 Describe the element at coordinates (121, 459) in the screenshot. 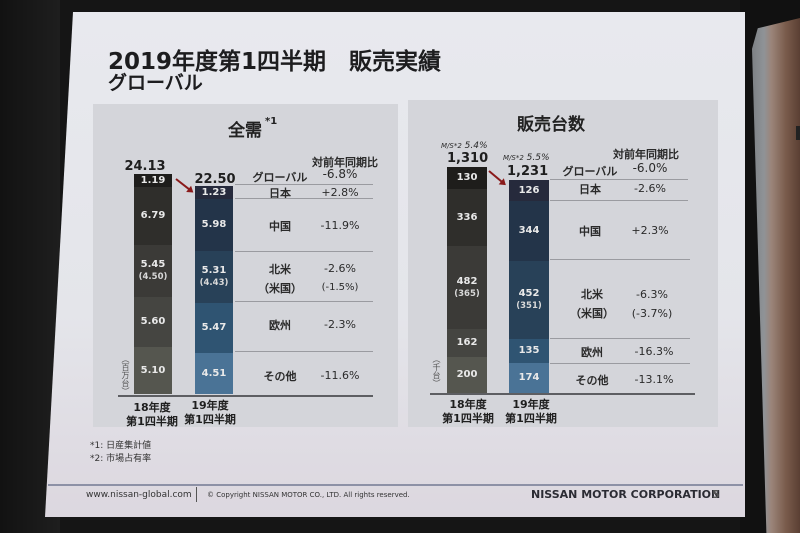

I see `footnote-2: *2: 市場占有率` at that location.